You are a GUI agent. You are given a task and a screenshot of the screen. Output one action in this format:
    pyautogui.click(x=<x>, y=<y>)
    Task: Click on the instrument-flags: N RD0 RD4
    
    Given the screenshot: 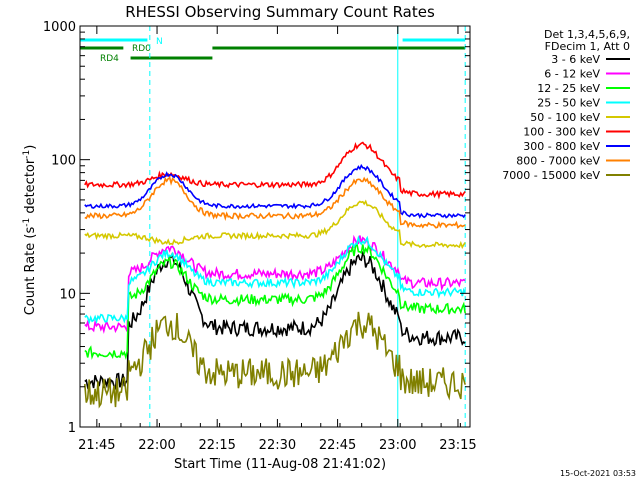 What is the action you would take?
    pyautogui.click(x=273, y=50)
    